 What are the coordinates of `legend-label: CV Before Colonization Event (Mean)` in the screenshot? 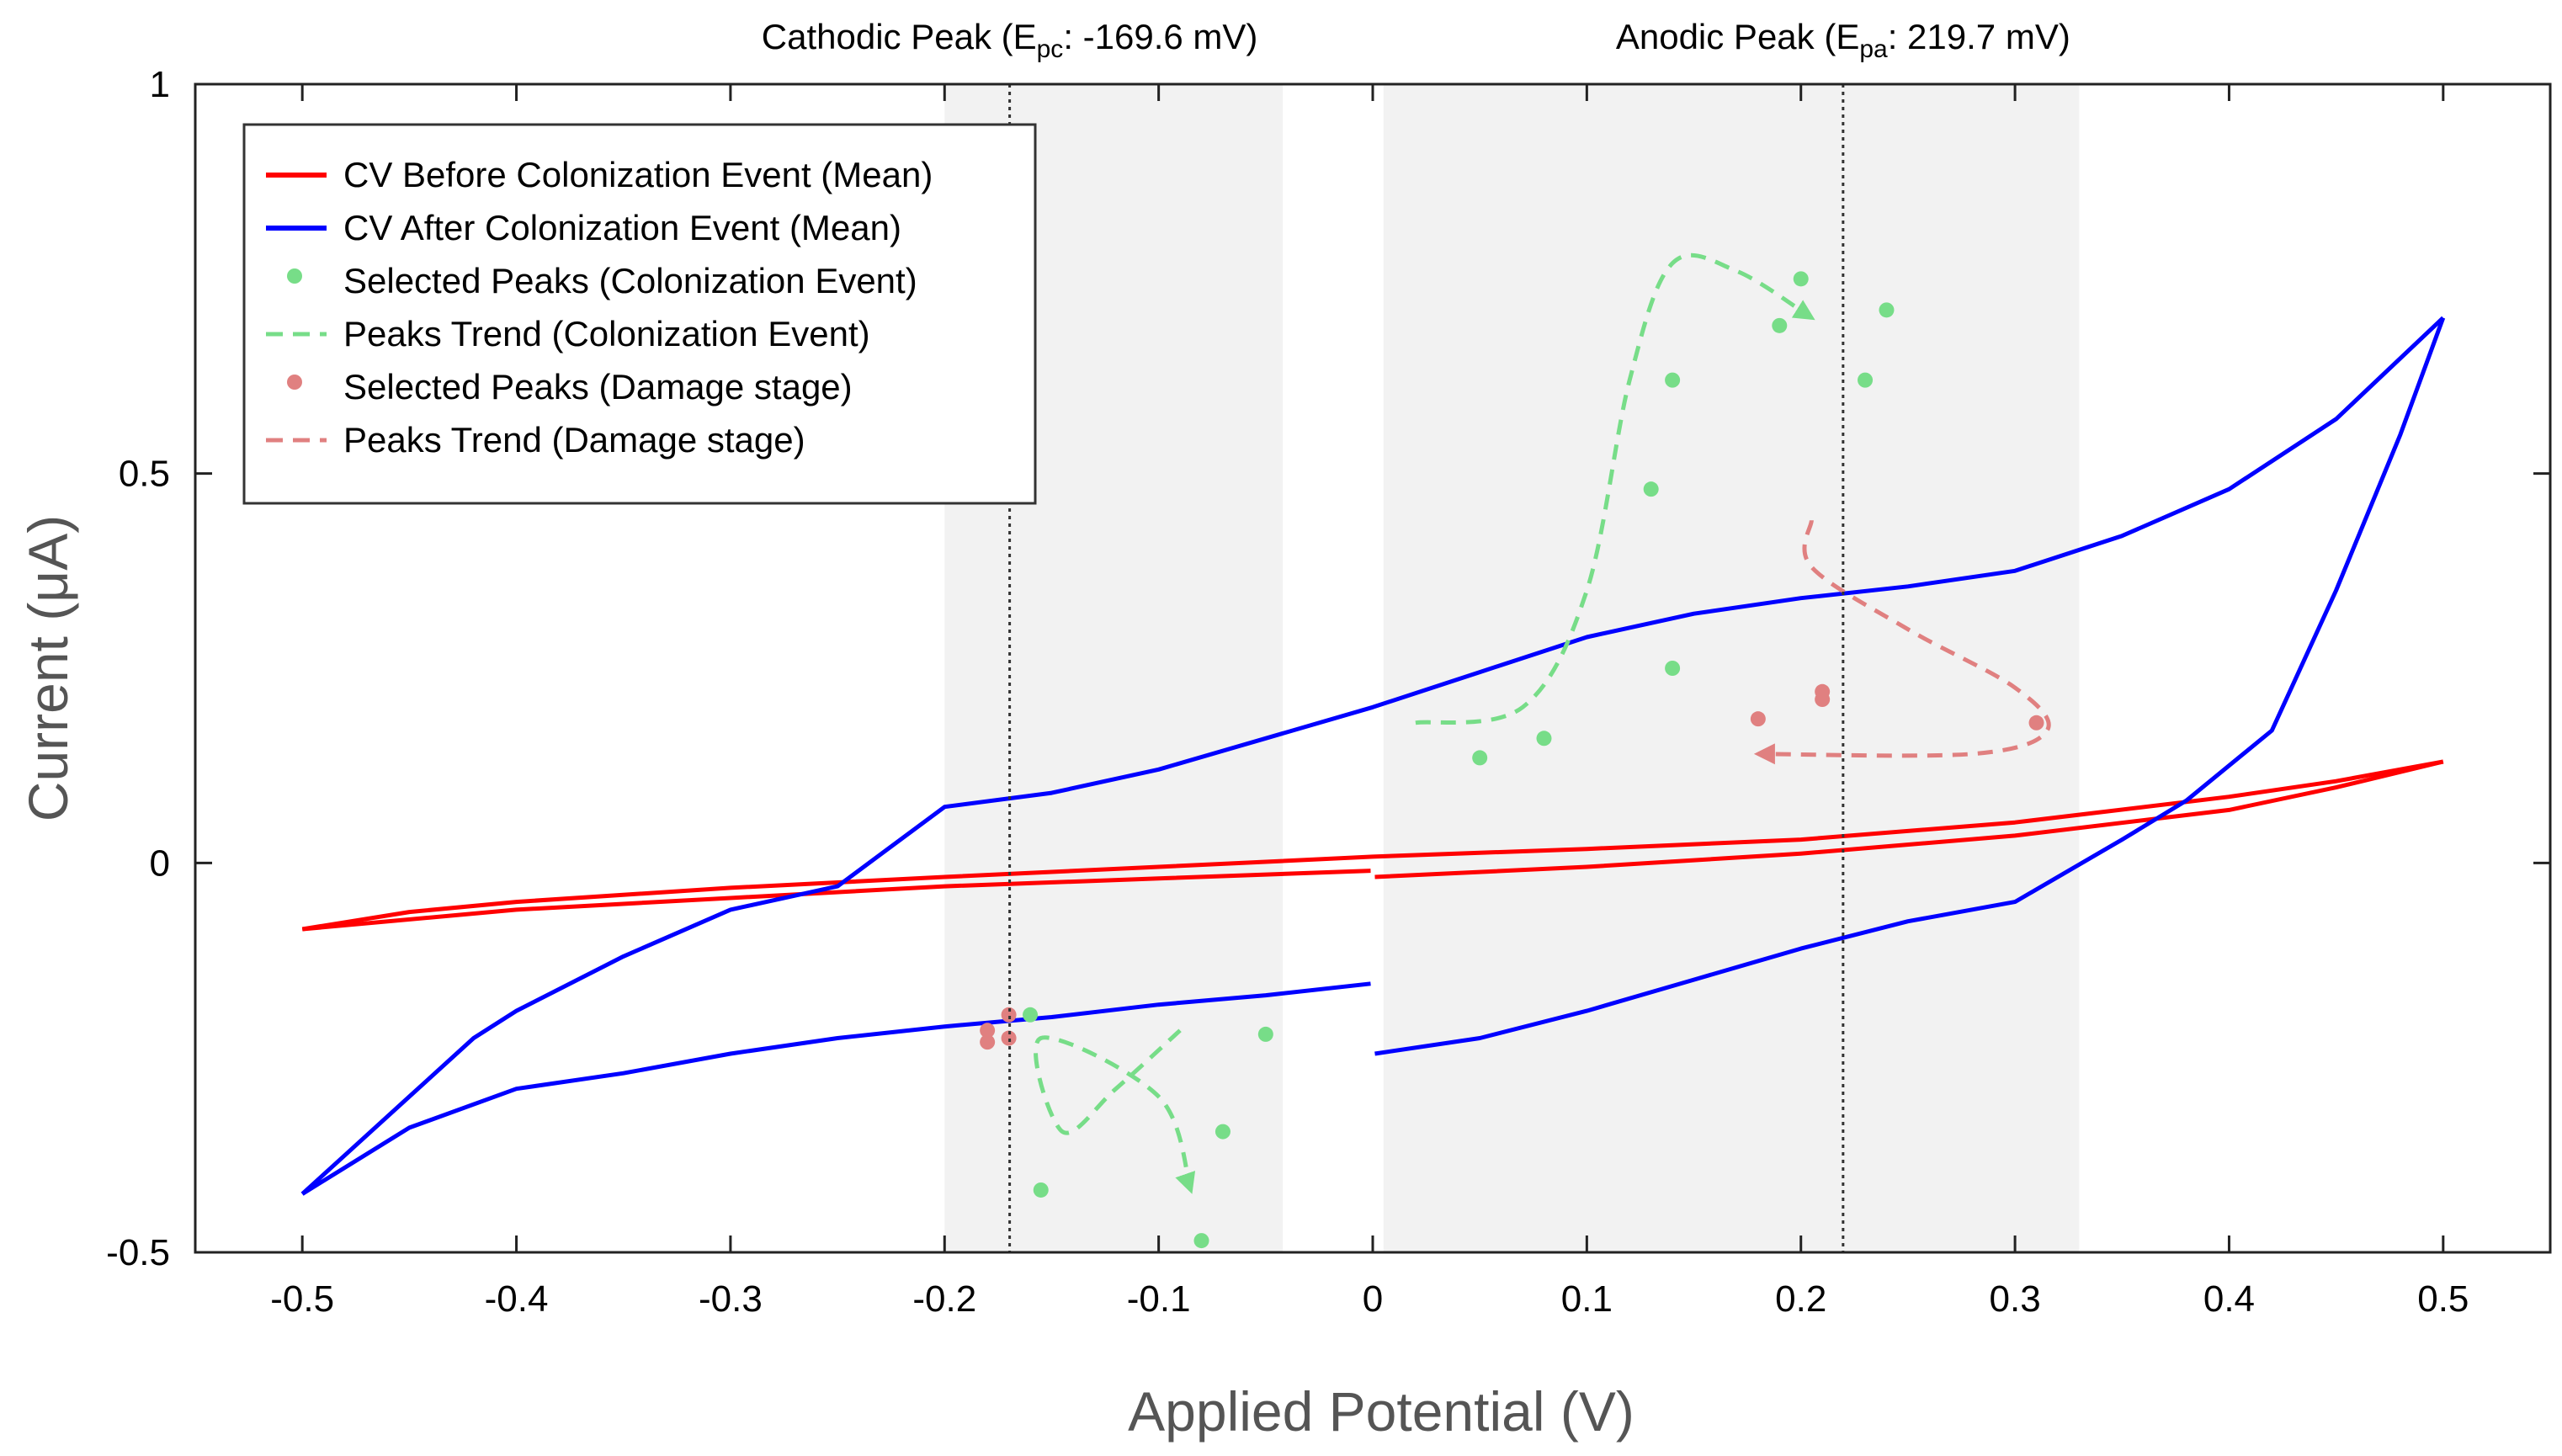 It's located at (638, 174).